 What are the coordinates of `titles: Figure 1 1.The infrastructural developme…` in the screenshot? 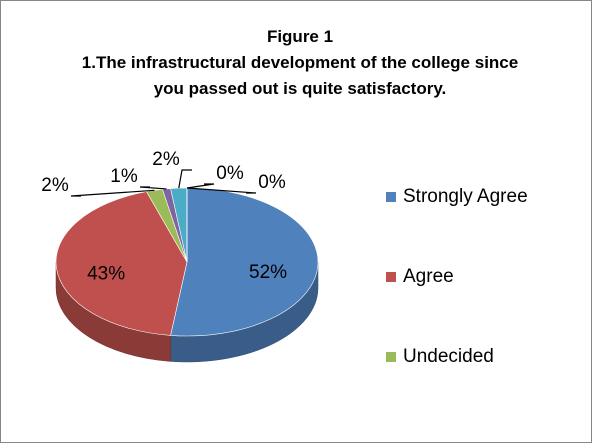 It's located at (300, 63).